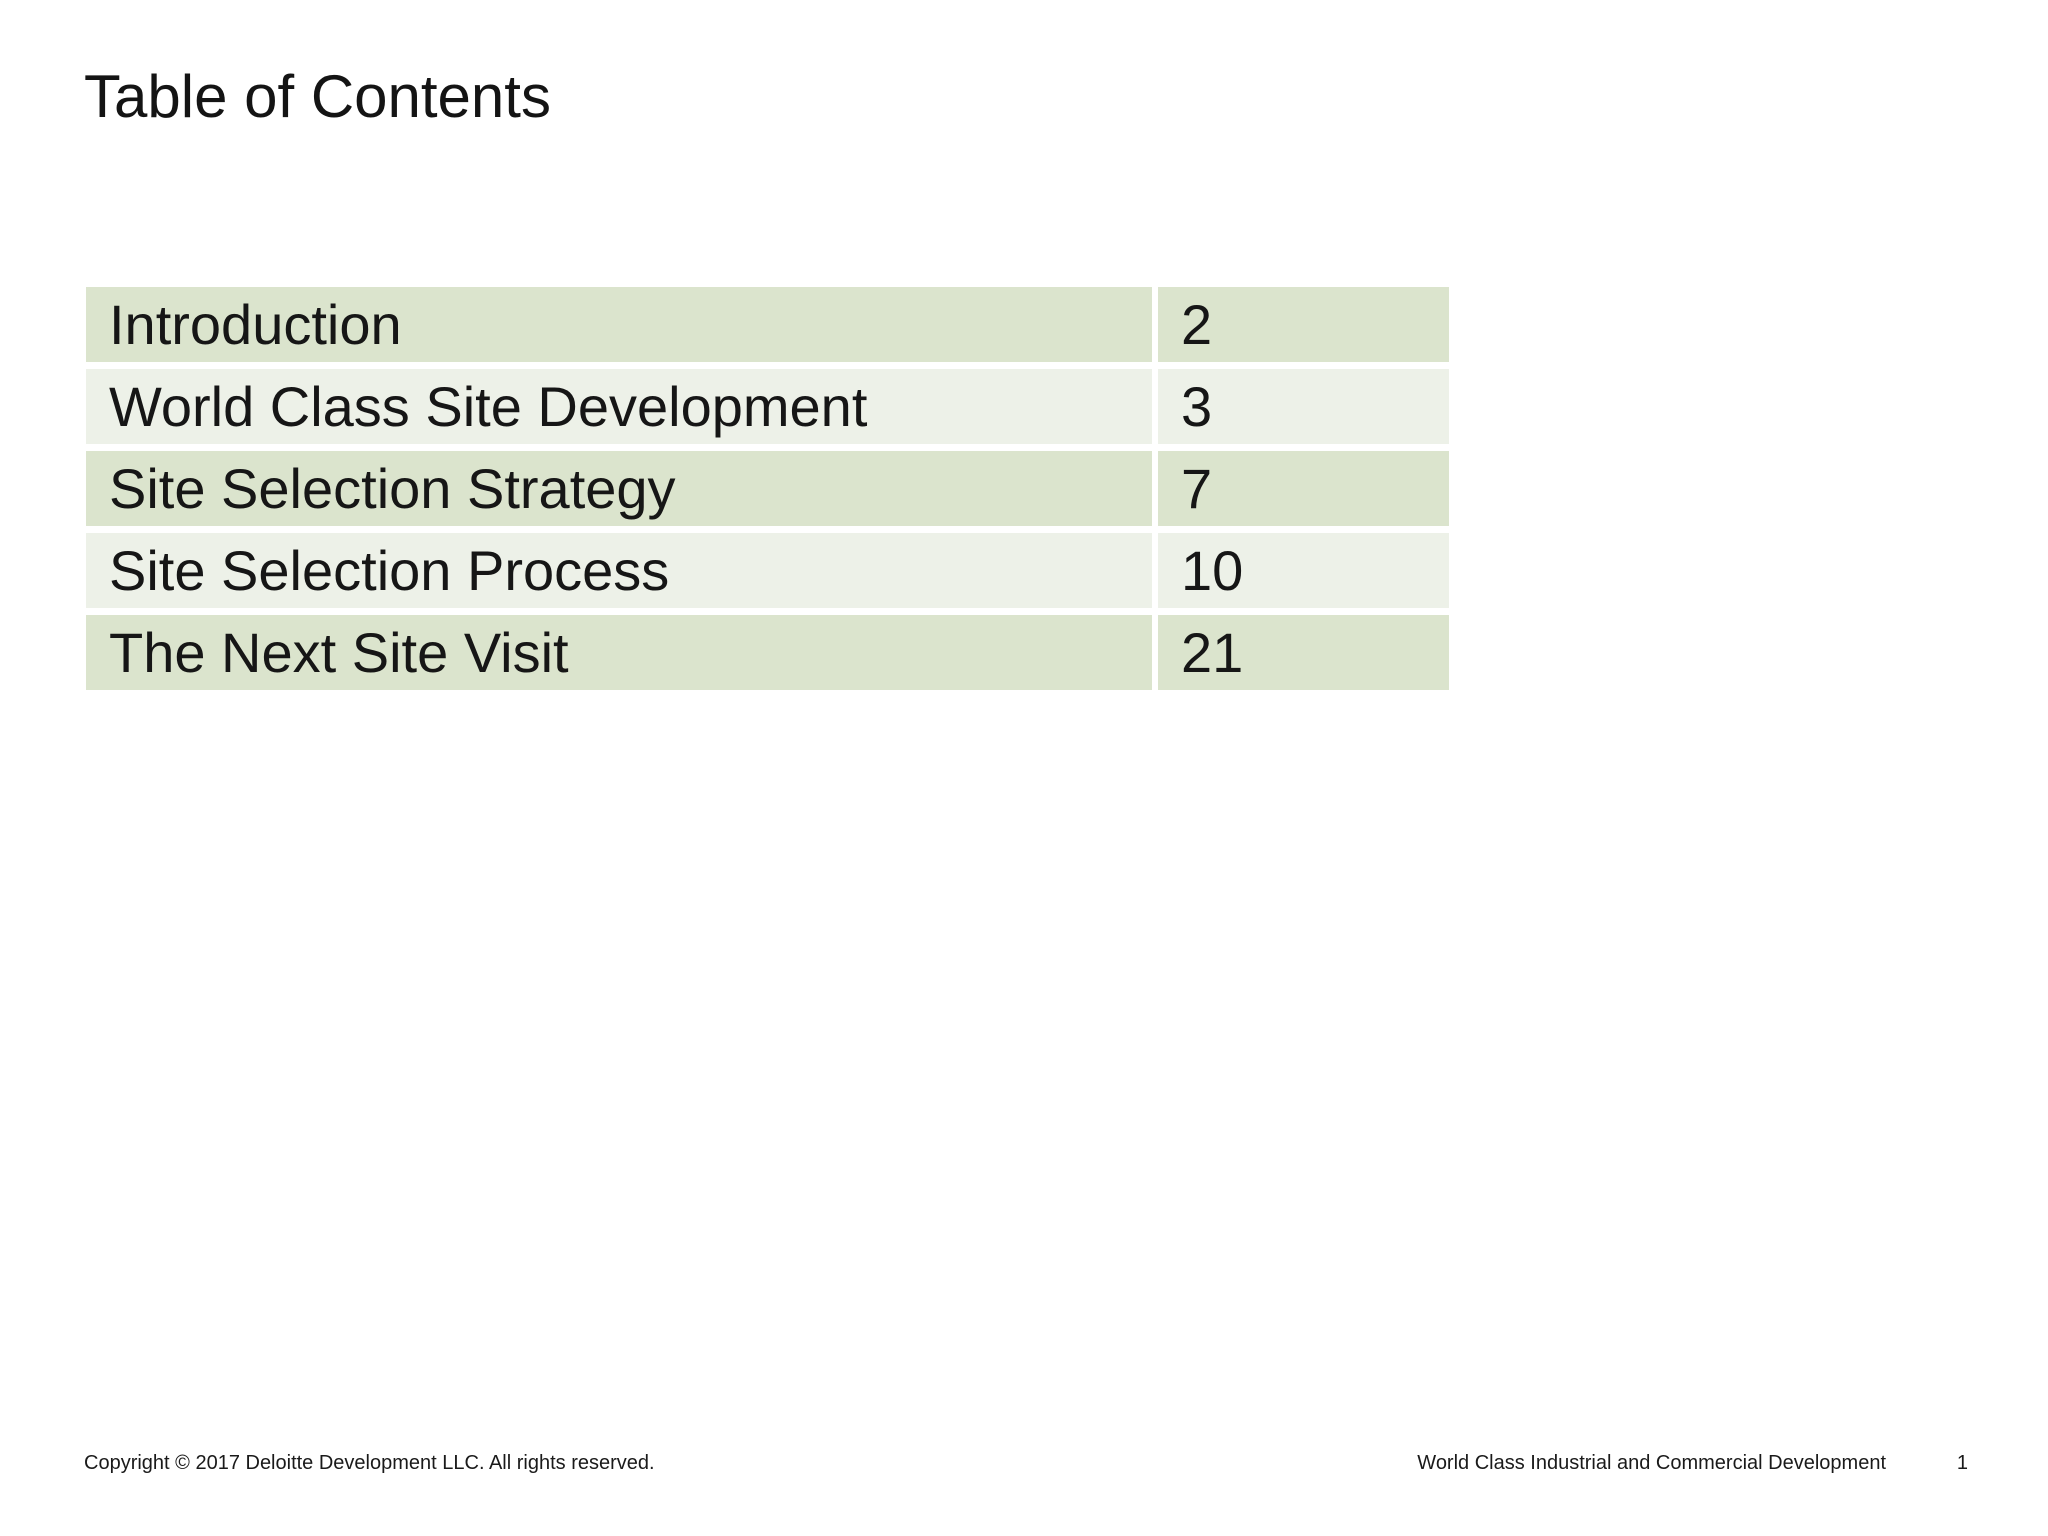 This screenshot has width=2048, height=1536. Describe the element at coordinates (619, 488) in the screenshot. I see `toc-item-label: Site Selection Strategy` at that location.